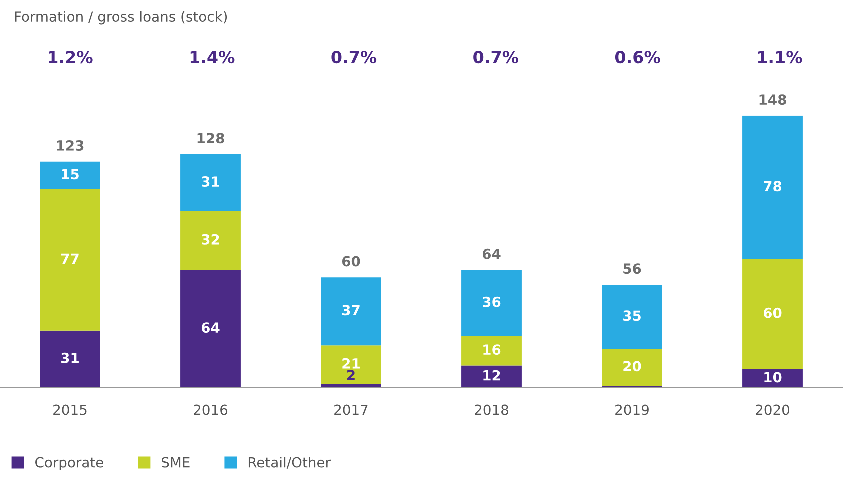  I want to click on data-label: 21, so click(351, 363).